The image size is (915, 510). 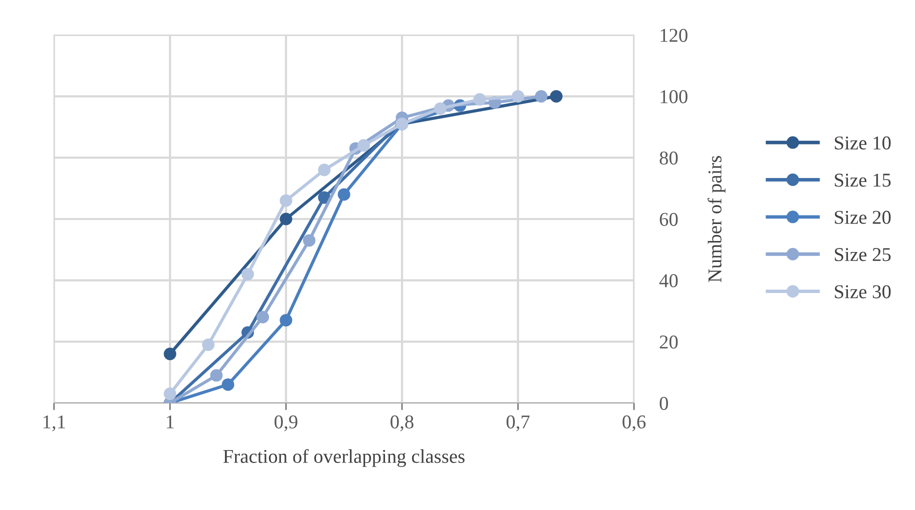 What do you see at coordinates (634, 423) in the screenshot?
I see `x-tick-label: 0,6` at bounding box center [634, 423].